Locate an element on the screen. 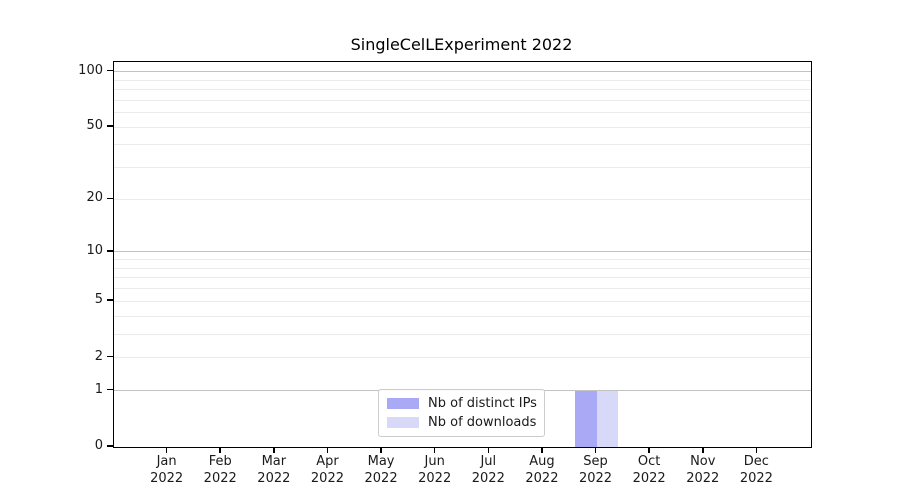 Image resolution: width=900 pixels, height=500 pixels. x-tick-label: Jan 2022 is located at coordinates (167, 470).